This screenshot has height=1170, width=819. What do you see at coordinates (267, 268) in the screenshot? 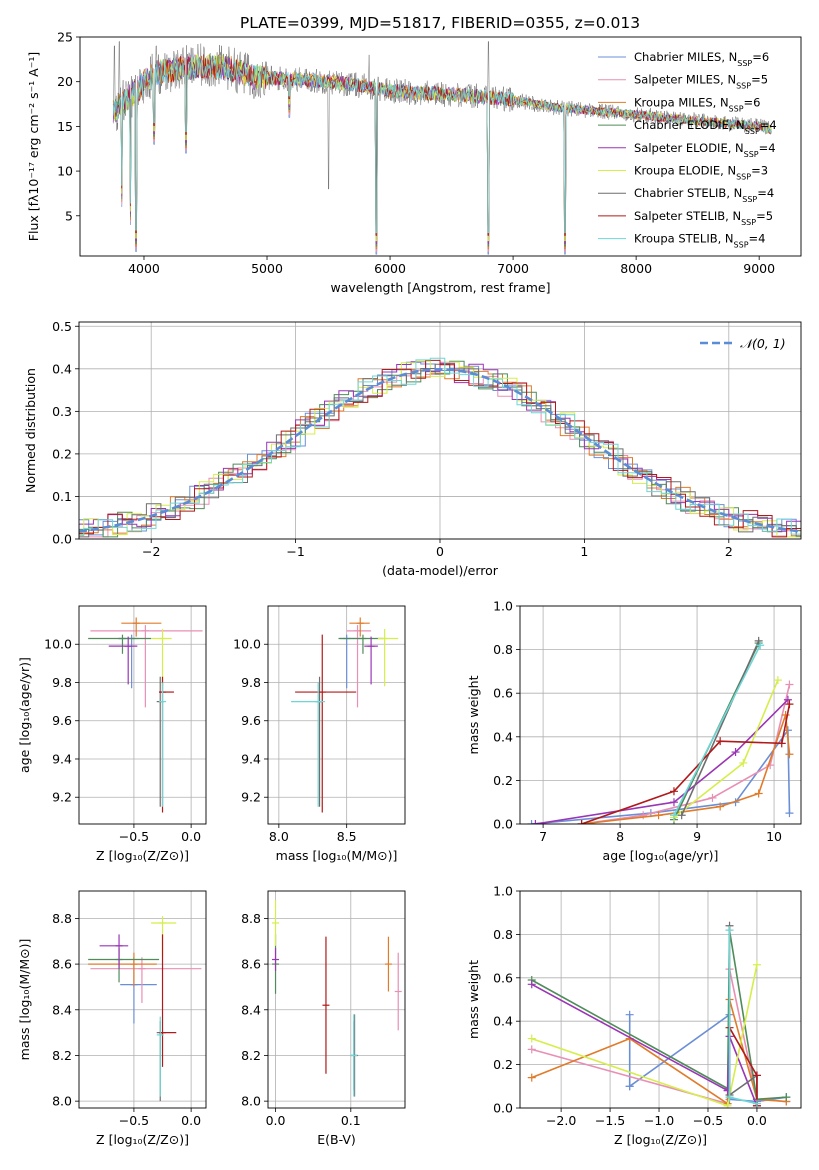
I see `x-tick-label: 5000` at bounding box center [267, 268].